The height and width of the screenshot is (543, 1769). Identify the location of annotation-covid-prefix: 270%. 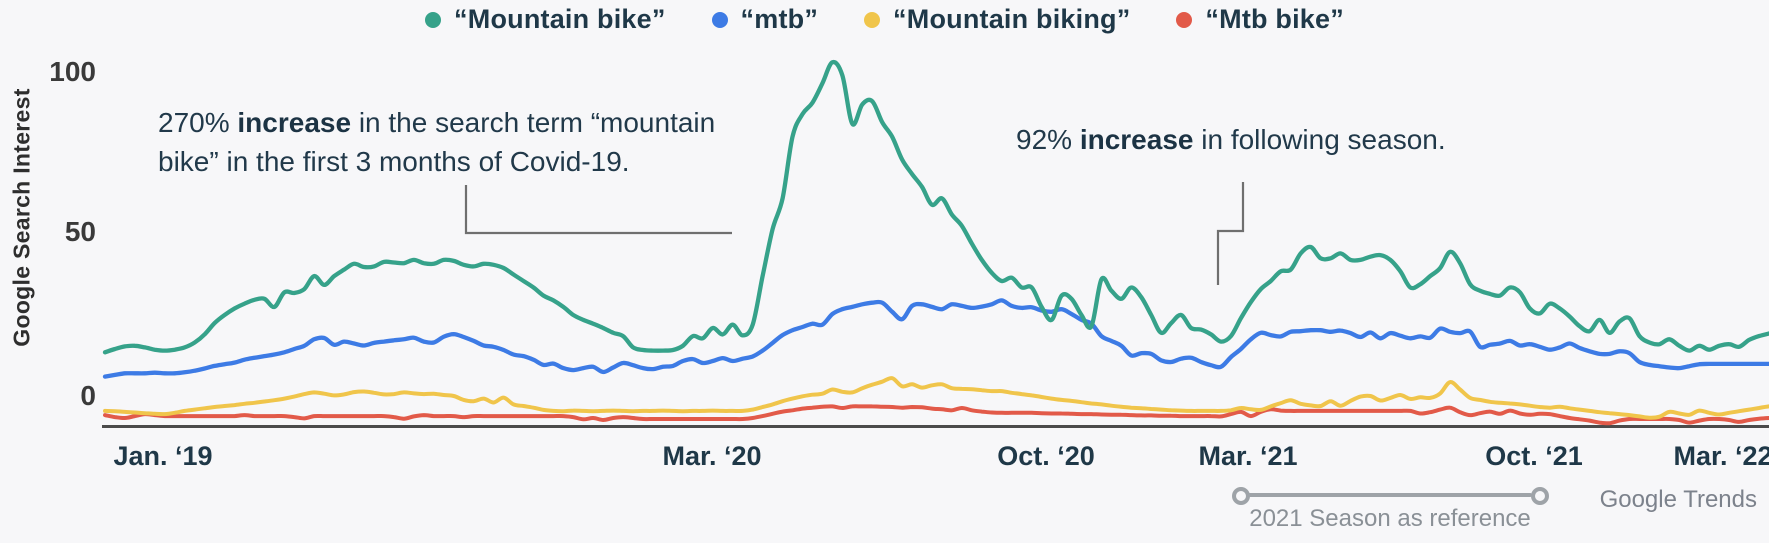
(198, 122).